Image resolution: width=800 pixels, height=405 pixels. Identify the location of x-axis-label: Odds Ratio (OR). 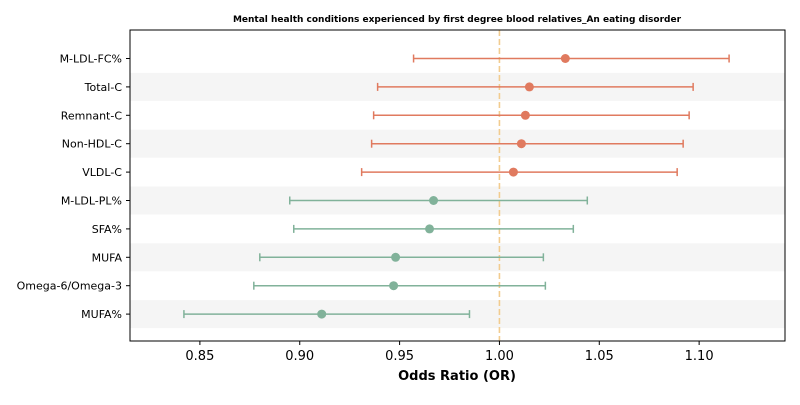
(457, 376).